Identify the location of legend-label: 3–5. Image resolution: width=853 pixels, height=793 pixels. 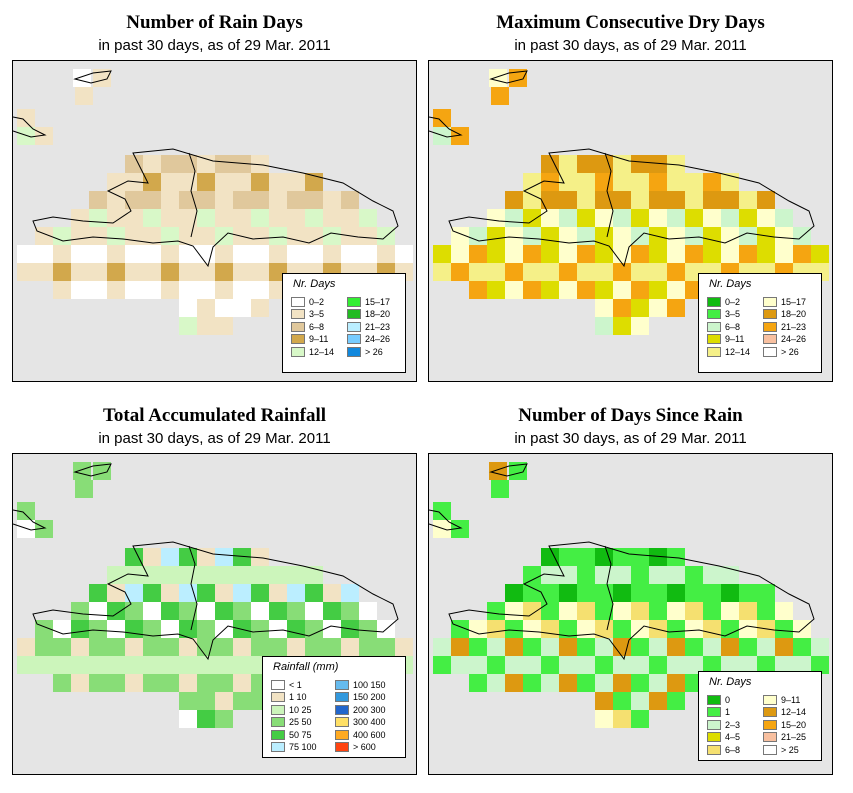
(733, 314).